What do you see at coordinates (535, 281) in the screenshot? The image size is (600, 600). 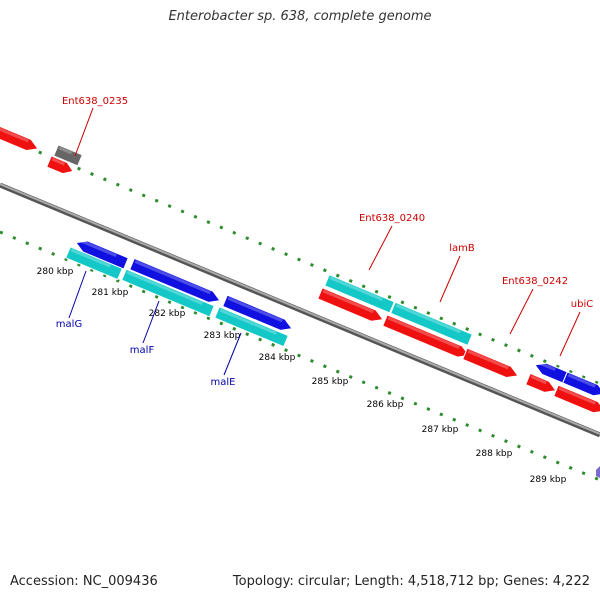 I see `gene-label-ent0242: Ent638_0242` at bounding box center [535, 281].